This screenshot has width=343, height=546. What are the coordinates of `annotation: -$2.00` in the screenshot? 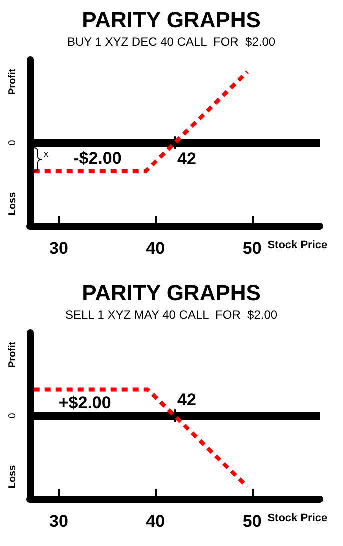 It's located at (98, 158).